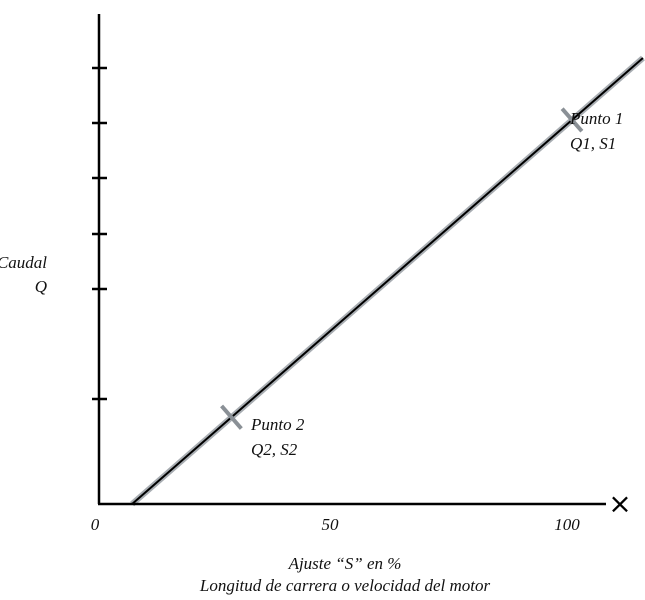 Image resolution: width=645 pixels, height=600 pixels. I want to click on point-1-marker, so click(572, 120).